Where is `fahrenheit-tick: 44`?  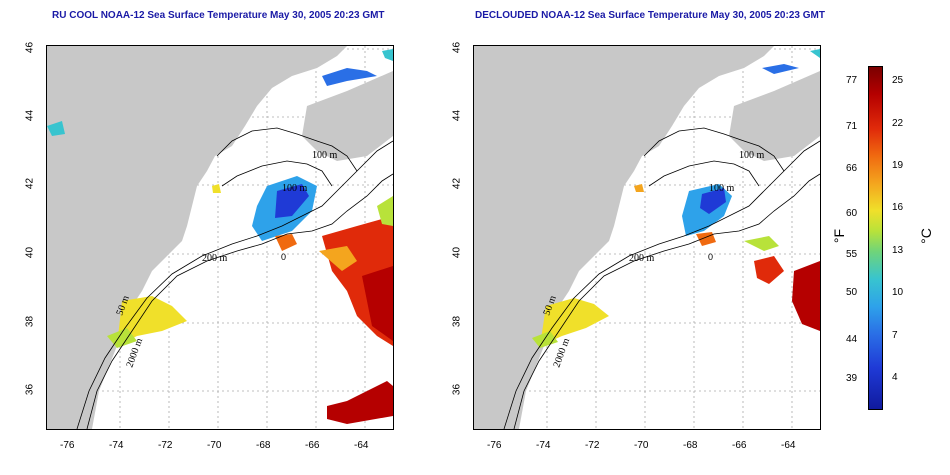
fahrenheit-tick: 44 is located at coordinates (852, 339).